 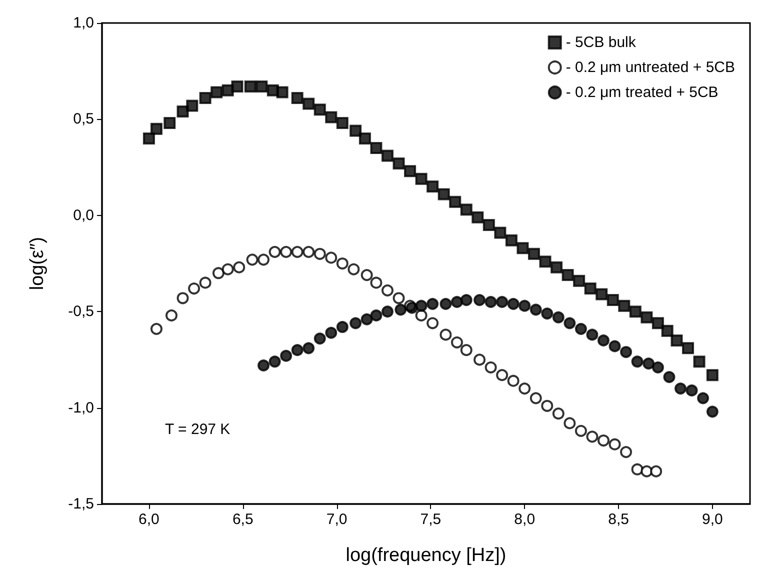 I want to click on legend-label: - 0.2 μm treated + 5CB, so click(x=642, y=92).